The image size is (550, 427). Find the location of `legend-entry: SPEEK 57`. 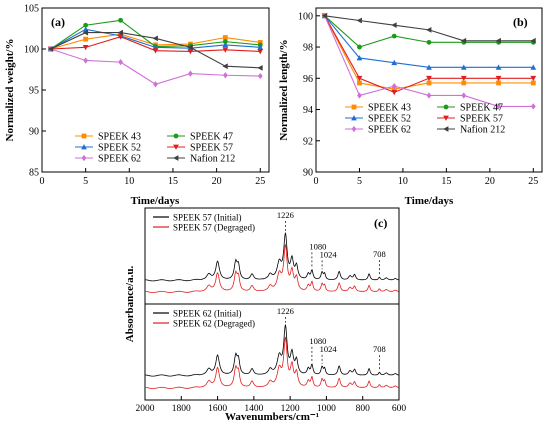

legend-entry: SPEEK 57 is located at coordinates (211, 148).